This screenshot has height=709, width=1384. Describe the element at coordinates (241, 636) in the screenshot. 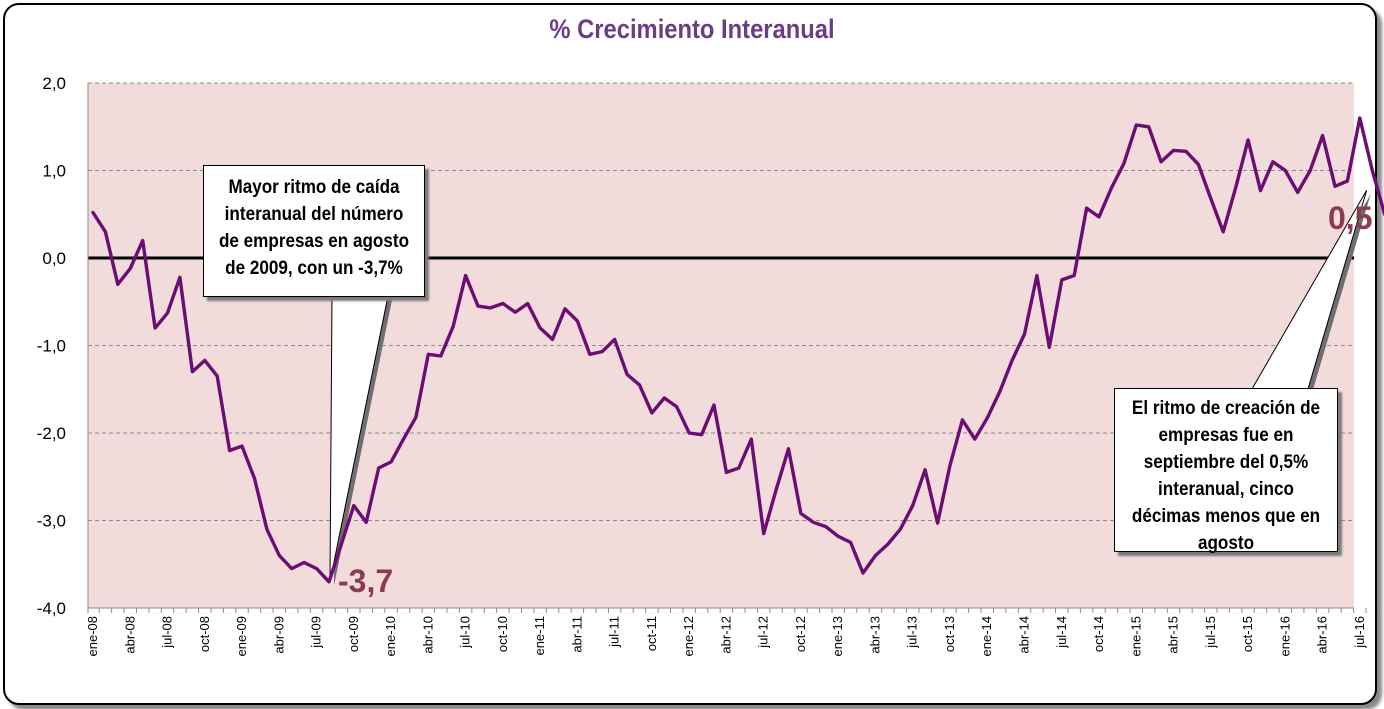

I see `x-tick-label: ene-09` at that location.